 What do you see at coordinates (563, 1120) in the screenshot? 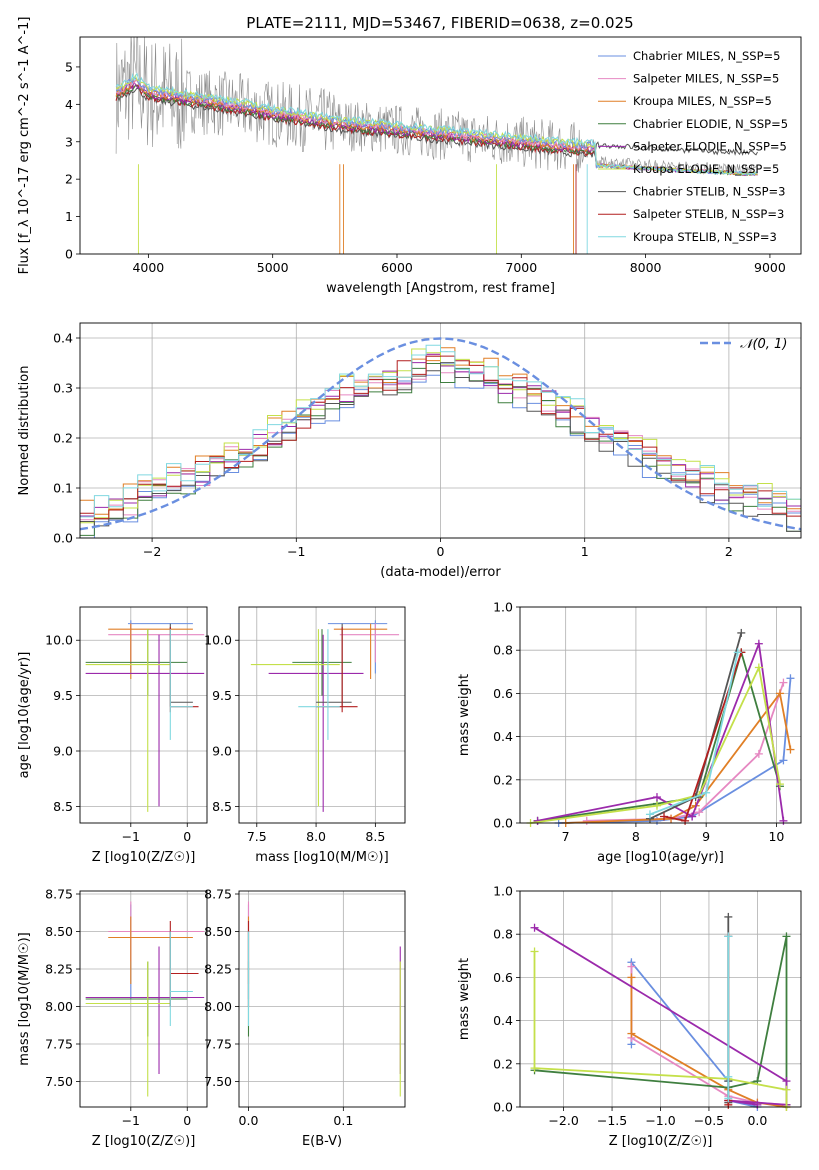
I see `x-tick-label: −2.0` at bounding box center [563, 1120].